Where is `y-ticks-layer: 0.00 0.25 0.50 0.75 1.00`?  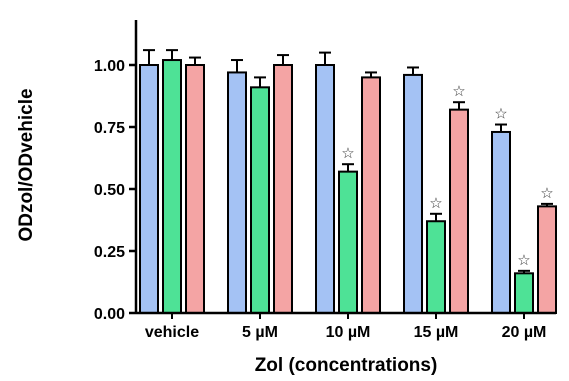
y-ticks-layer: 0.00 0.25 0.50 0.75 1.00 is located at coordinates (115, 190).